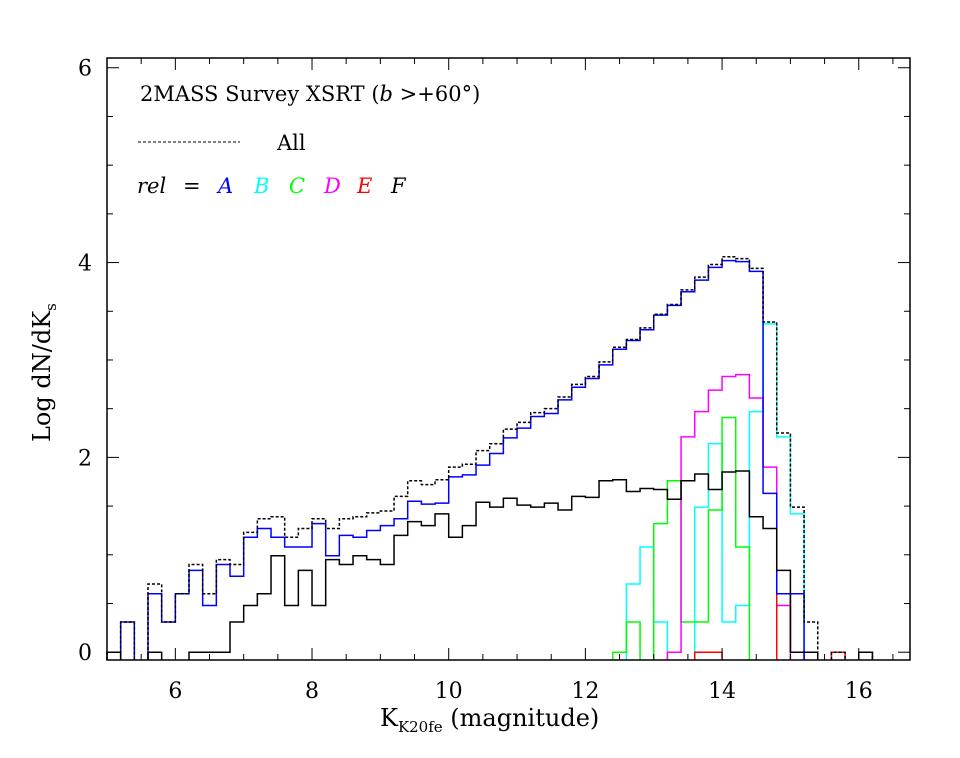 The width and height of the screenshot is (960, 758). I want to click on x-tick-label: 6, so click(175, 691).